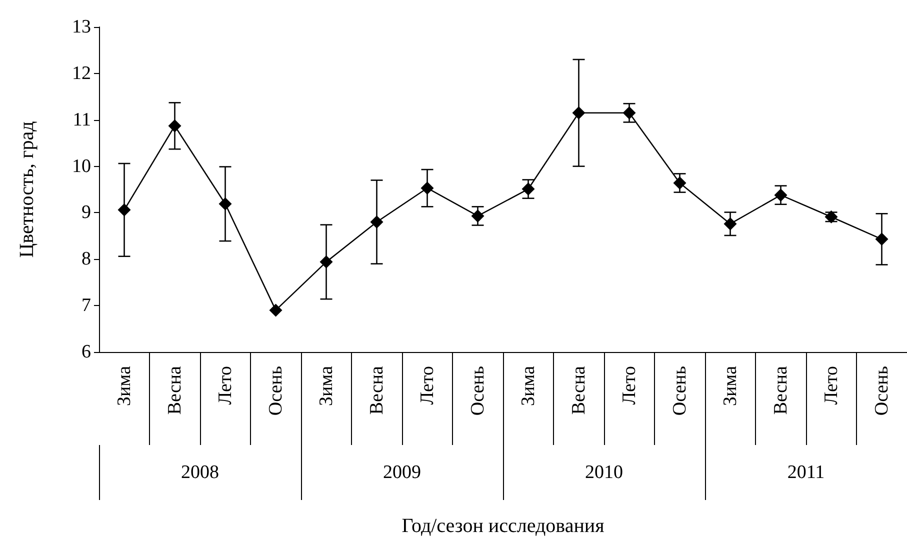  What do you see at coordinates (81, 119) in the screenshot?
I see `y-tick-label: 11` at bounding box center [81, 119].